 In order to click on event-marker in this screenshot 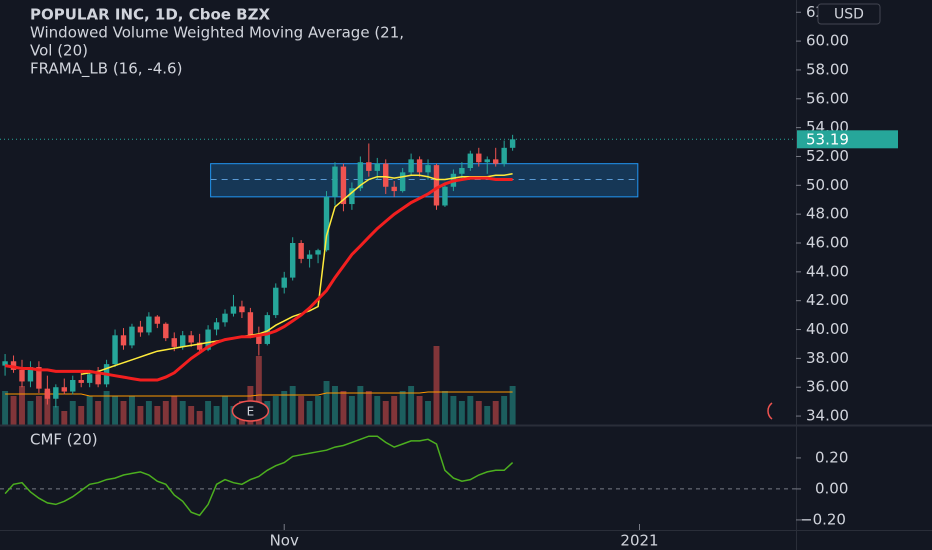, I will do `click(250, 411)`.